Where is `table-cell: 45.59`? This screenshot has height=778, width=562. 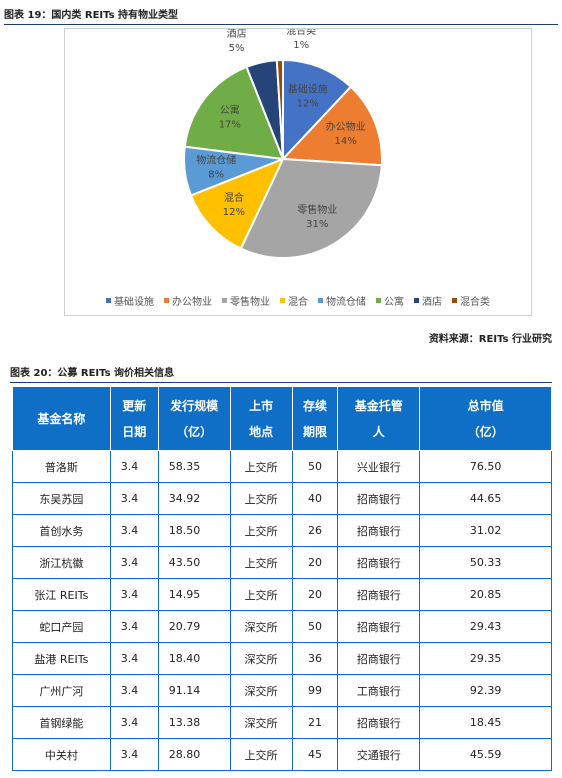
table-cell: 45.59 is located at coordinates (485, 754).